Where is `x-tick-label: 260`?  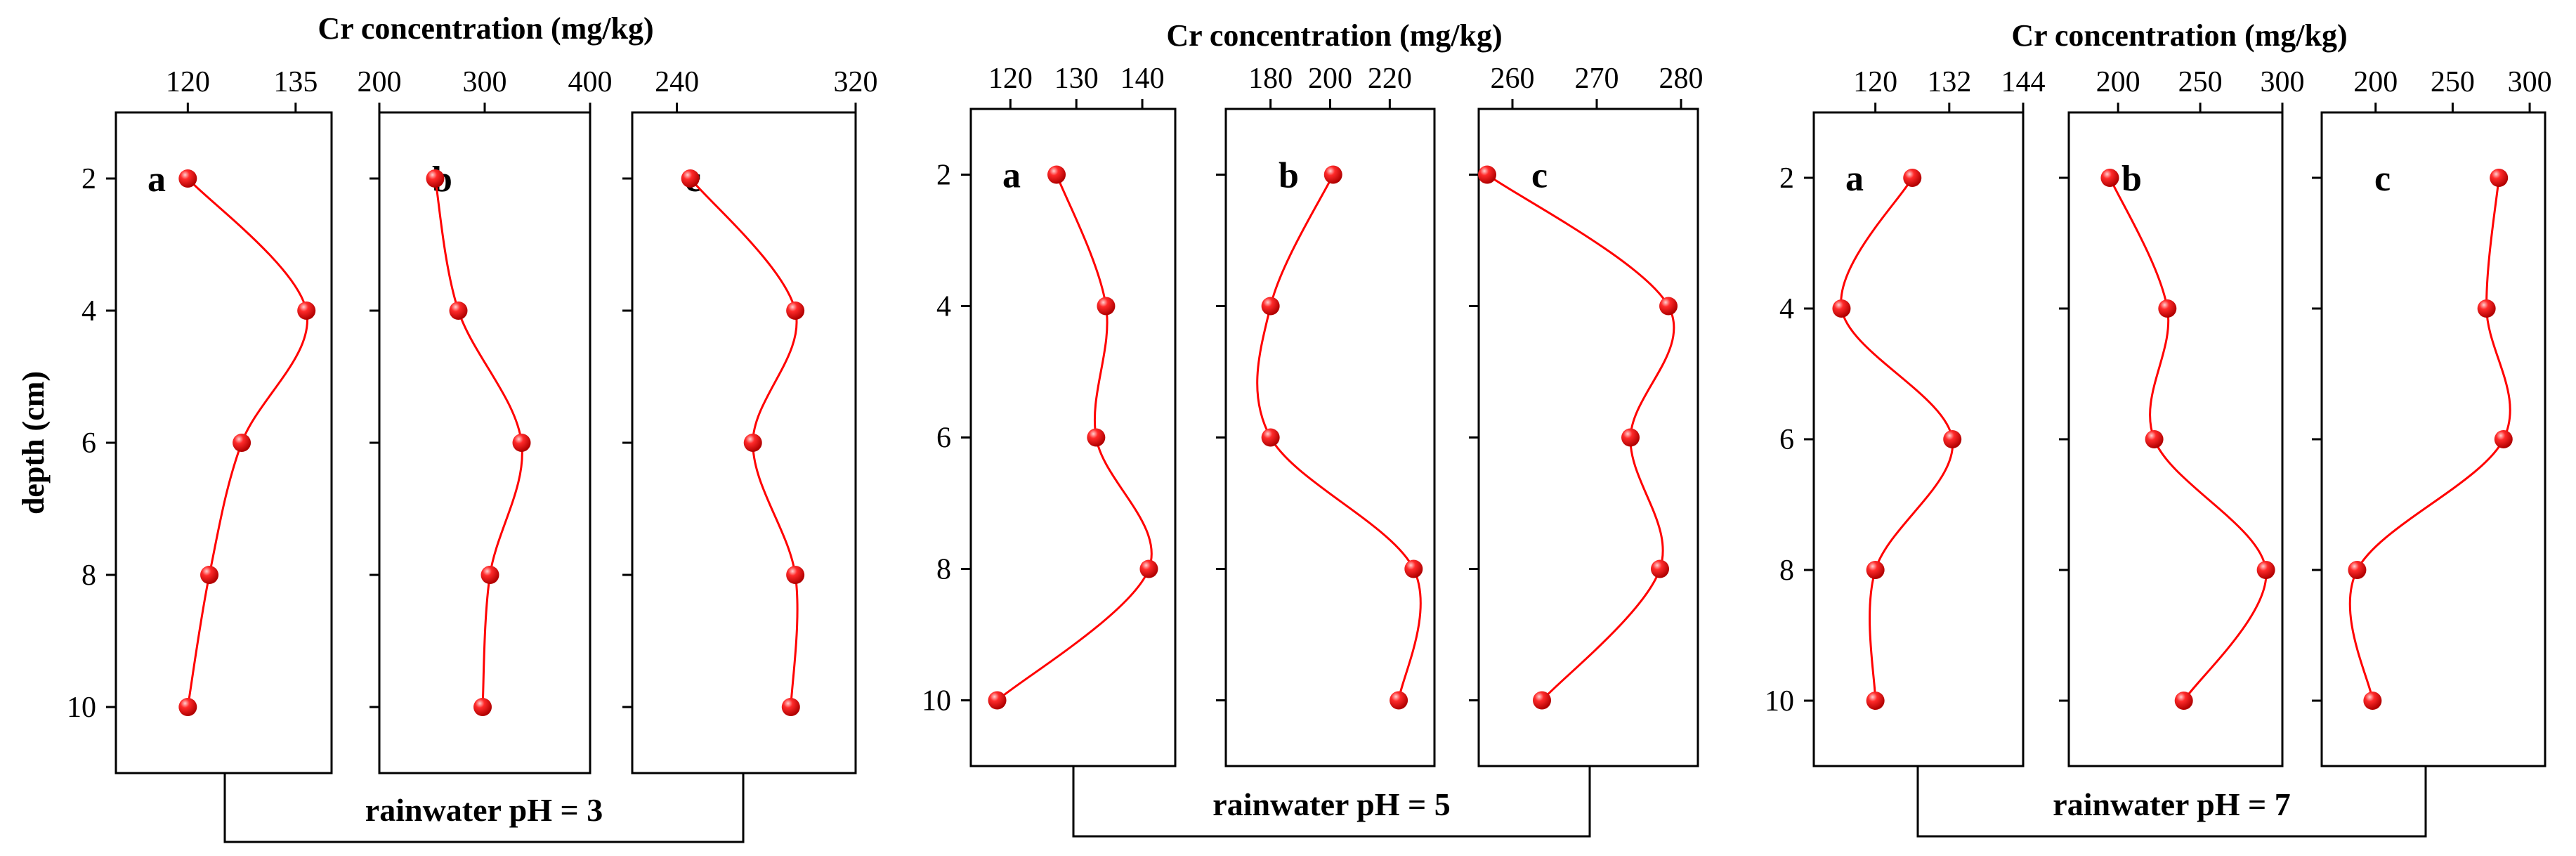
x-tick-label: 260 is located at coordinates (1513, 79).